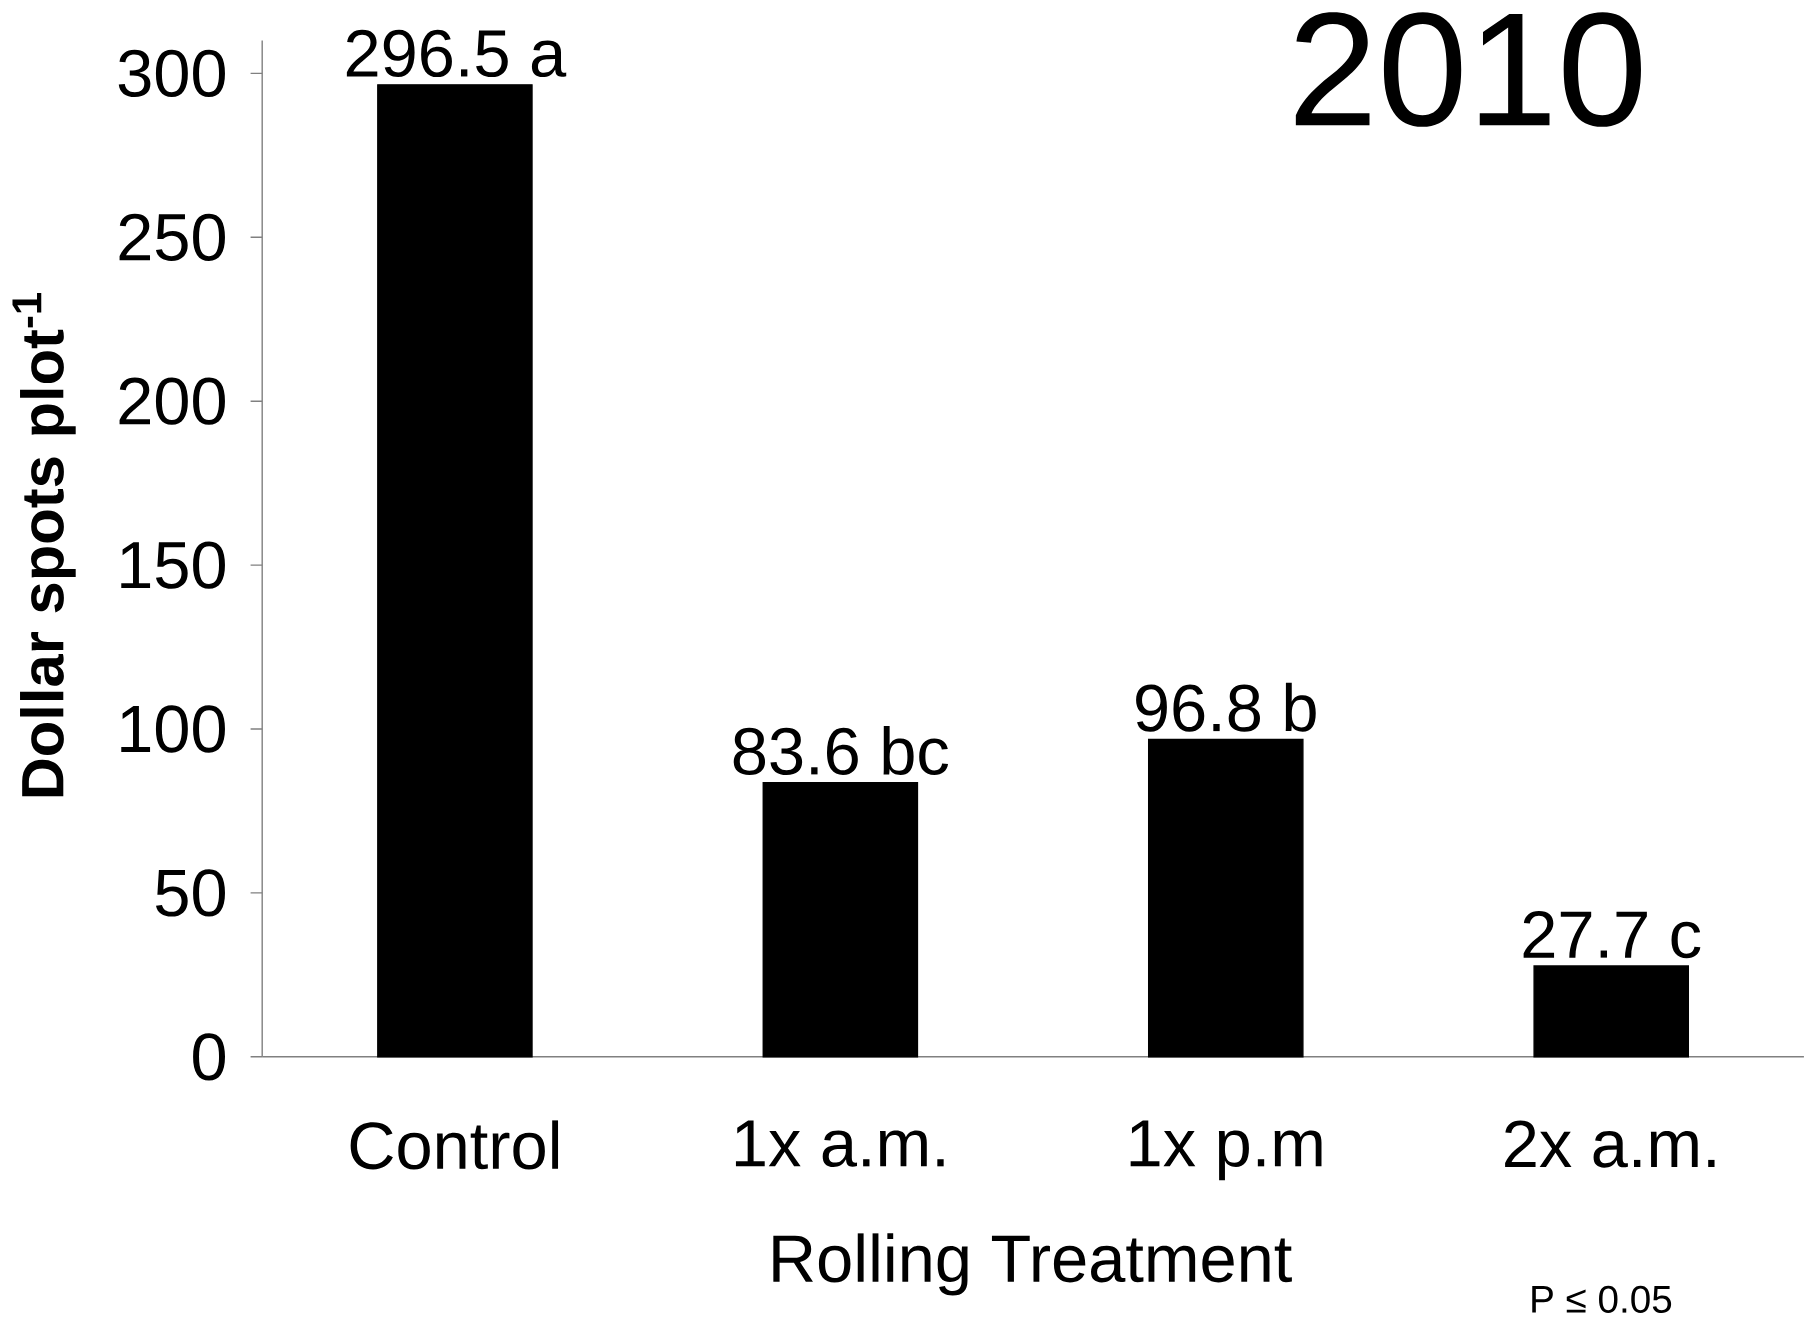  Describe the element at coordinates (173, 565) in the screenshot. I see `y-tick-label: 150` at that location.